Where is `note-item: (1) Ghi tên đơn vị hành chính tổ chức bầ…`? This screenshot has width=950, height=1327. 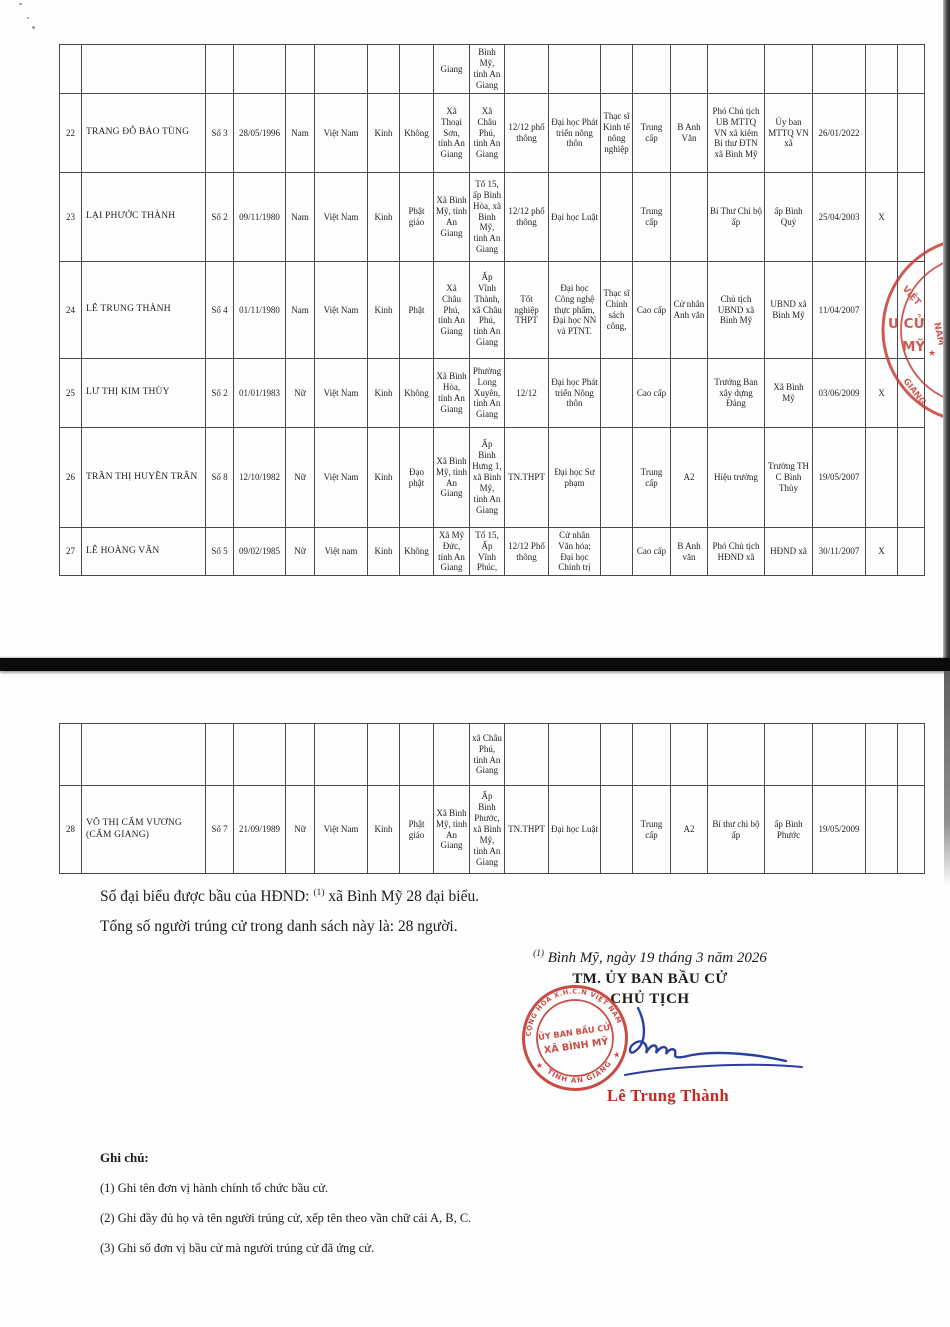 note-item: (1) Ghi tên đơn vị hành chính tổ chức bầ… is located at coordinates (214, 1188).